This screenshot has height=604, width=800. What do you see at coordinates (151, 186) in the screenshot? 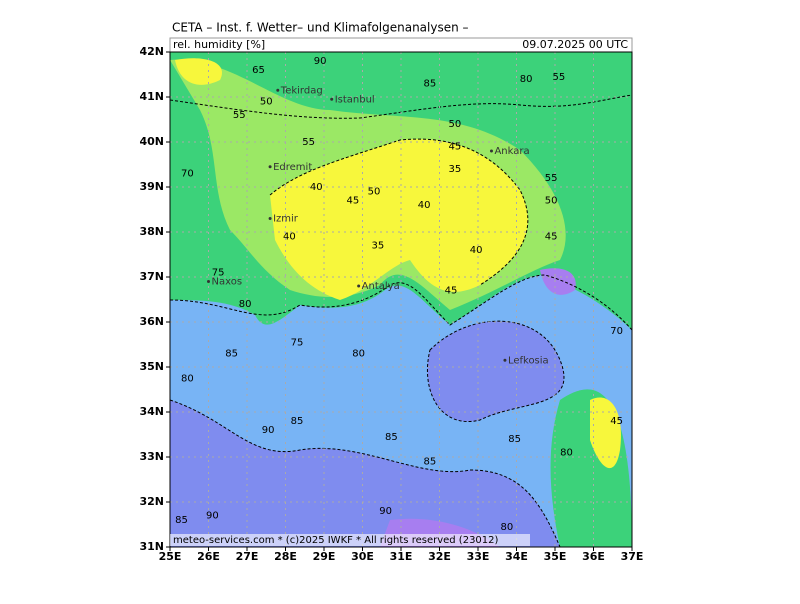
I see `lat-tick-label: 39N` at bounding box center [151, 186].